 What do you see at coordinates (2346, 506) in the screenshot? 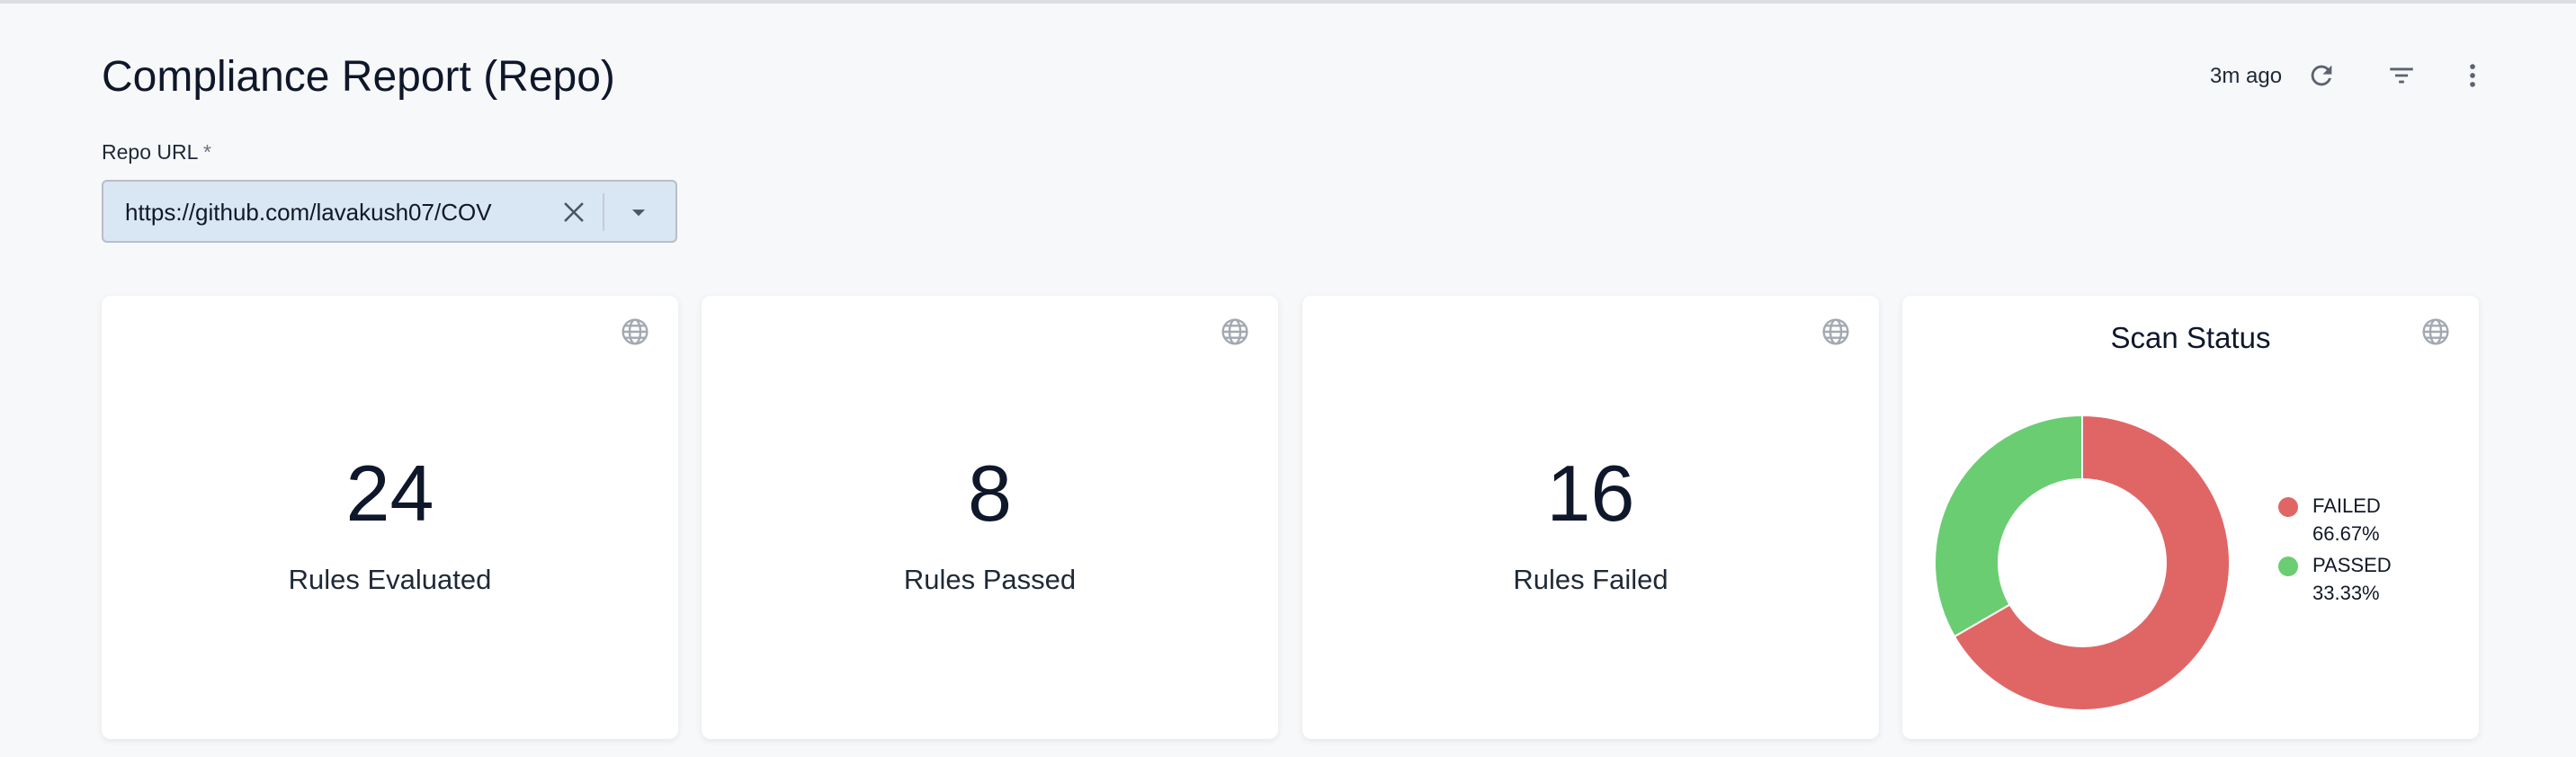
I see `legend-name: FAILED` at bounding box center [2346, 506].